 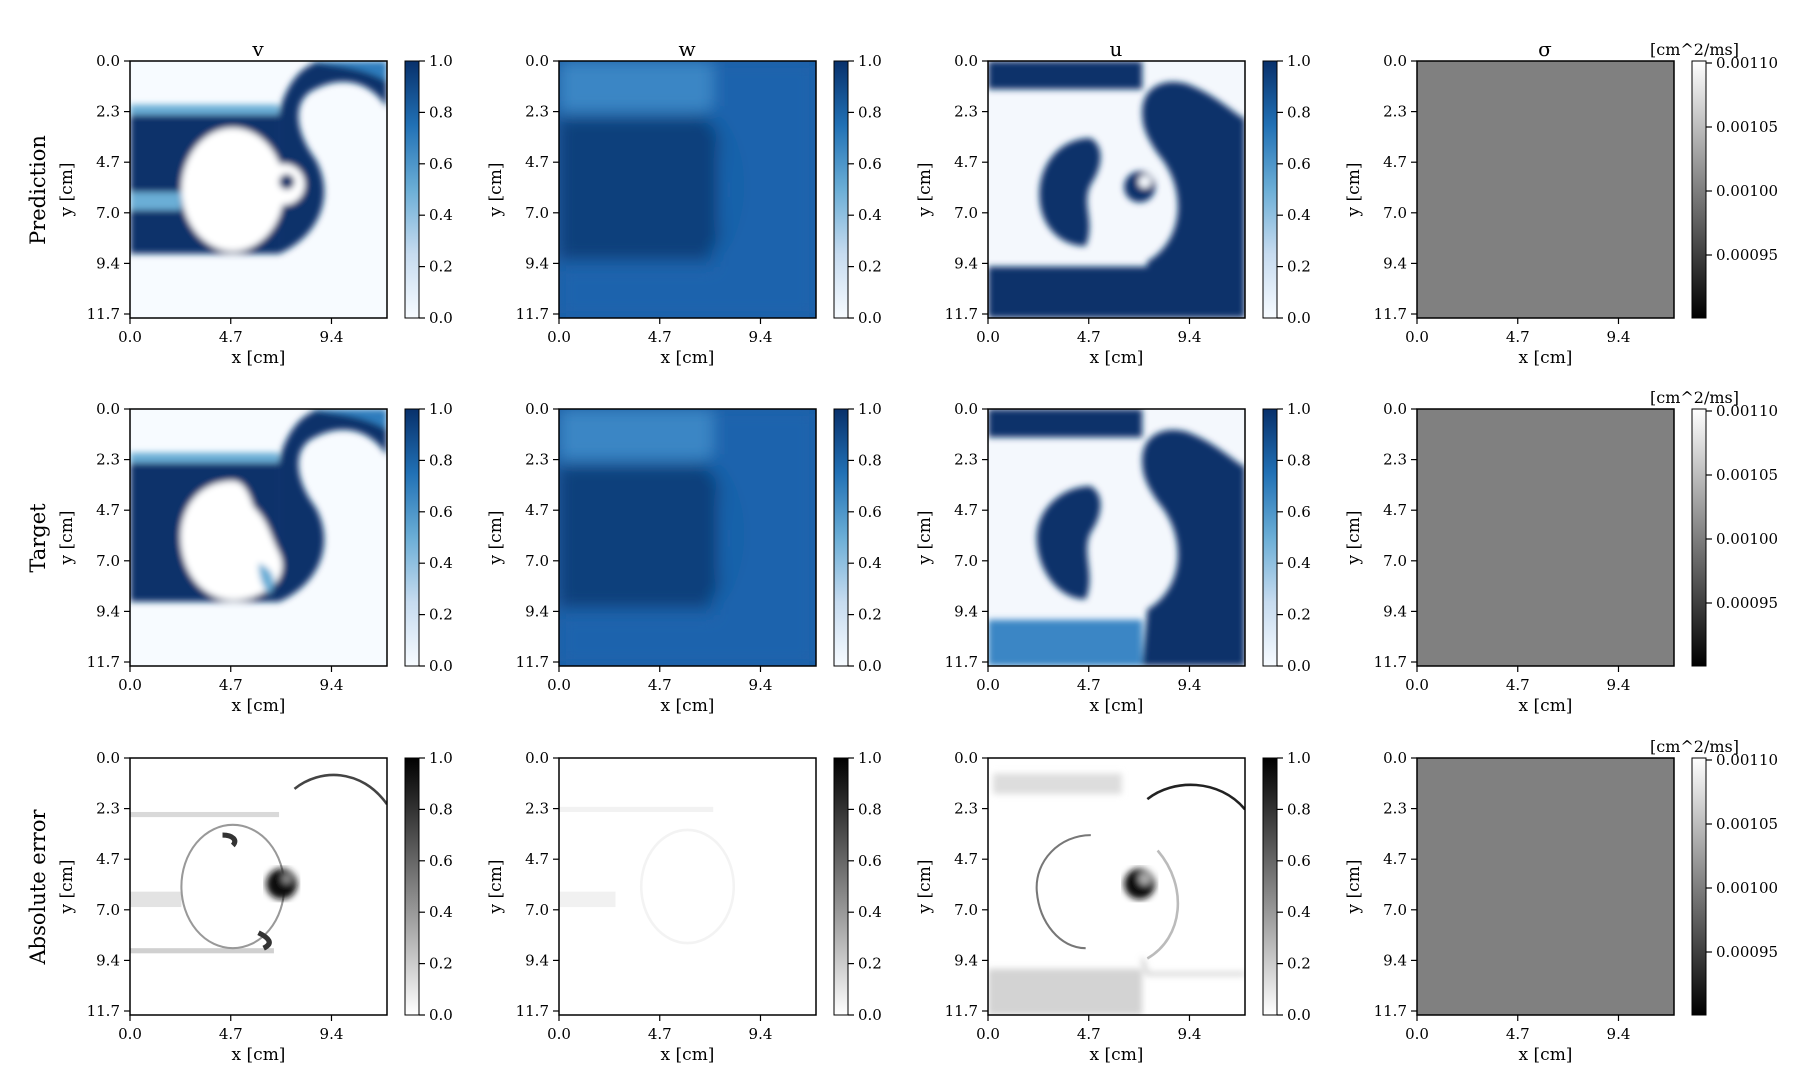 What do you see at coordinates (38, 887) in the screenshot?
I see `row-title-absolute-error: Absolute error` at bounding box center [38, 887].